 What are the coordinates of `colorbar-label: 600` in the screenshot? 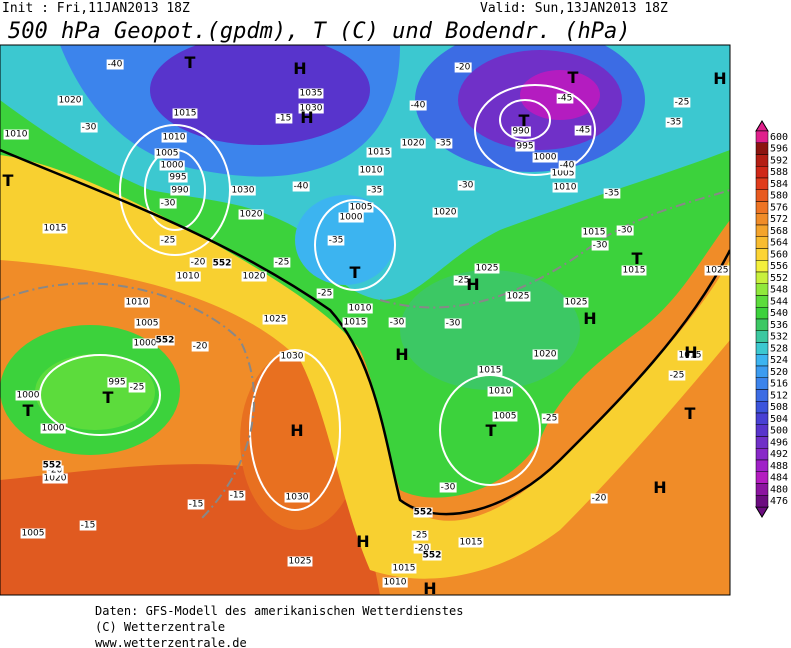 It's located at (779, 137).